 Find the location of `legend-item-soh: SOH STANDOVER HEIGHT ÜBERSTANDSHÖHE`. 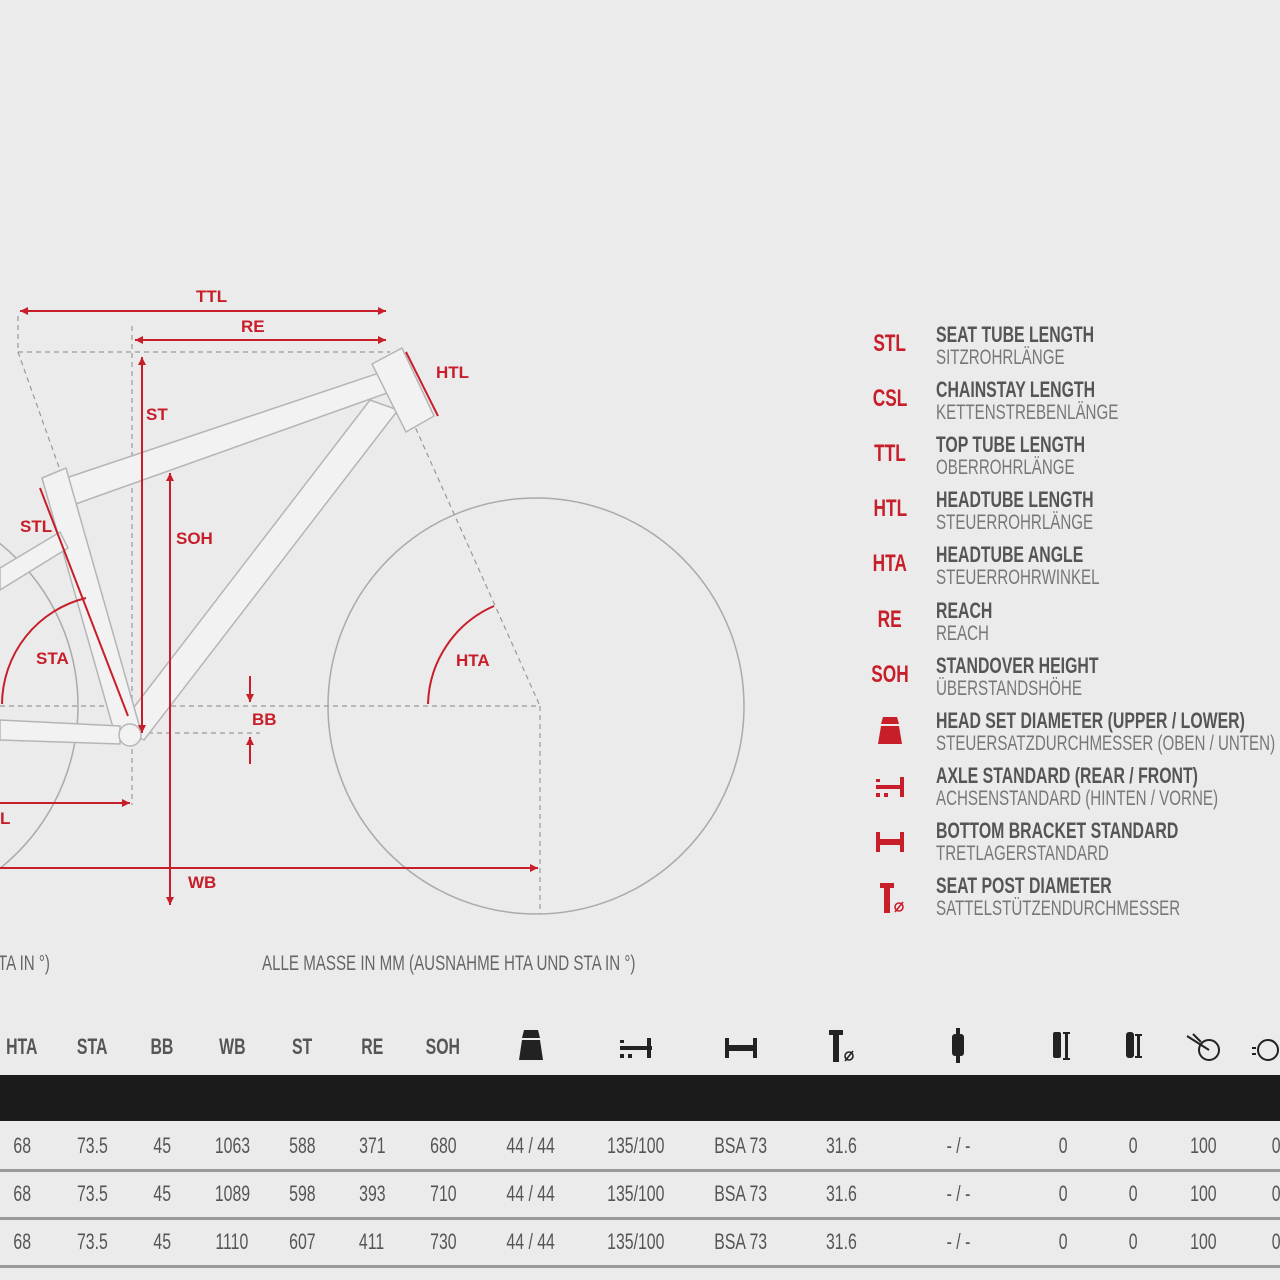

legend-item-soh: SOH STANDOVER HEIGHT ÜBERSTANDSHÖHE is located at coordinates (1070, 678).